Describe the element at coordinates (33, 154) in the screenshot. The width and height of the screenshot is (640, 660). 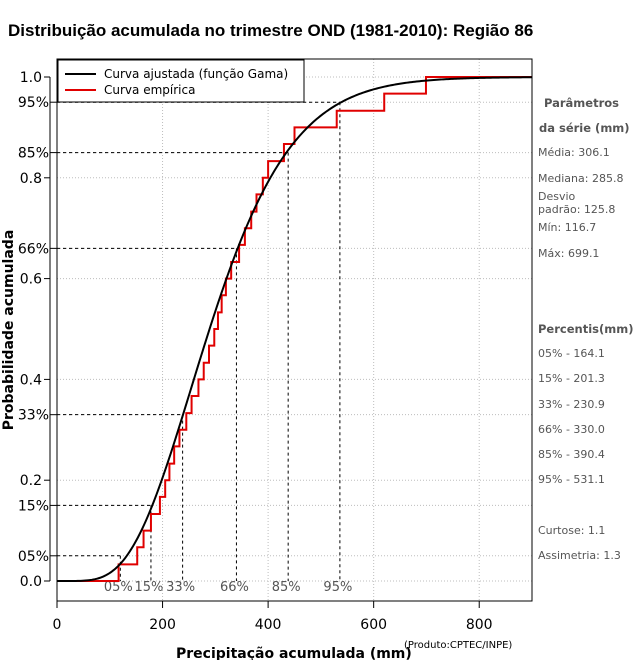
I see `percentile-y-label: 85%` at that location.